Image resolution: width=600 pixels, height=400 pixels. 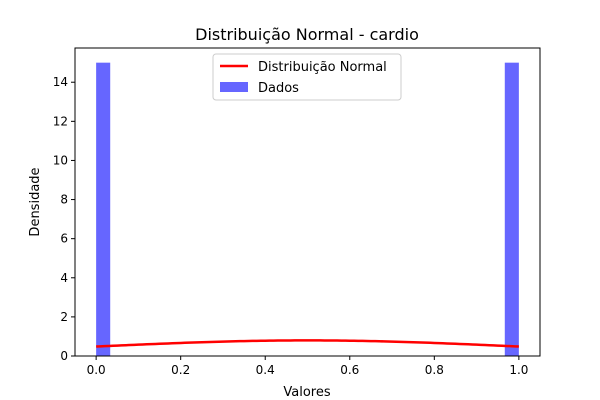 I want to click on y-tick-label: 10, so click(x=60, y=160).